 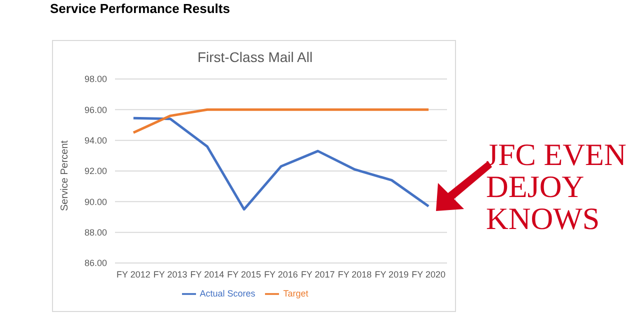 What do you see at coordinates (140, 8) in the screenshot?
I see `chart-title: Service Performance Results` at bounding box center [140, 8].